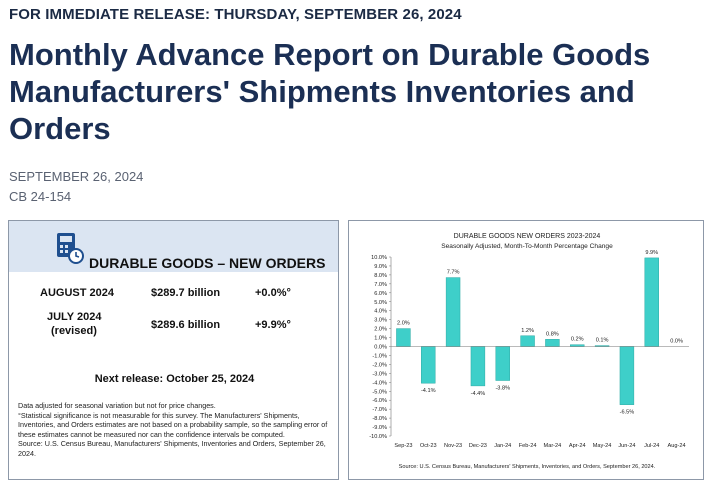 This screenshot has height=495, width=718. What do you see at coordinates (380, 267) in the screenshot?
I see `y-tick-label: 9.0%` at bounding box center [380, 267].